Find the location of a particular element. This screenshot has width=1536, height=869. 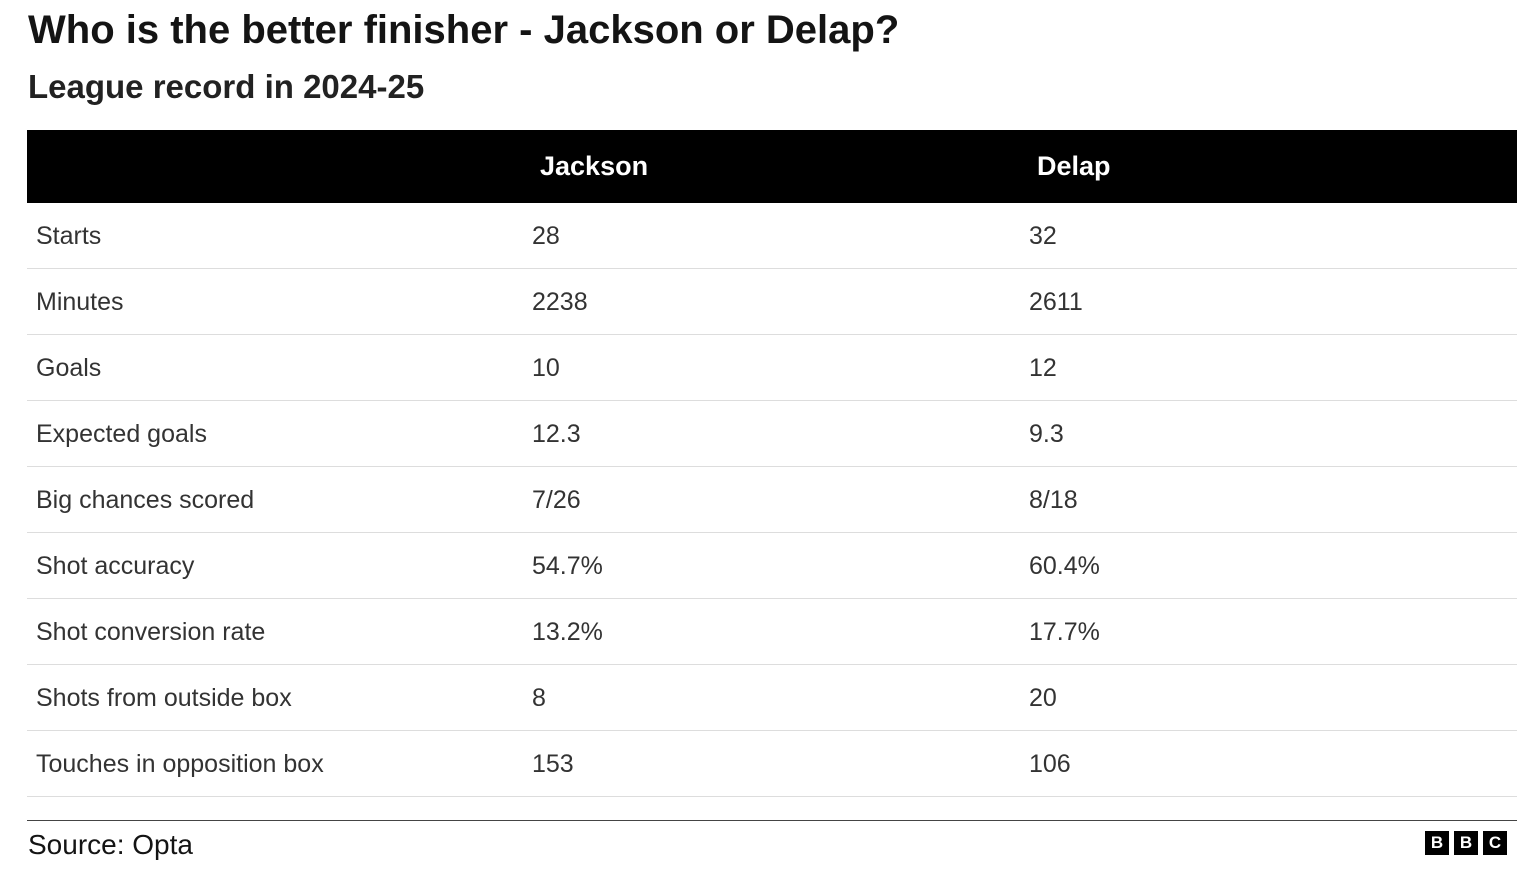

cell: 153 is located at coordinates (553, 764).